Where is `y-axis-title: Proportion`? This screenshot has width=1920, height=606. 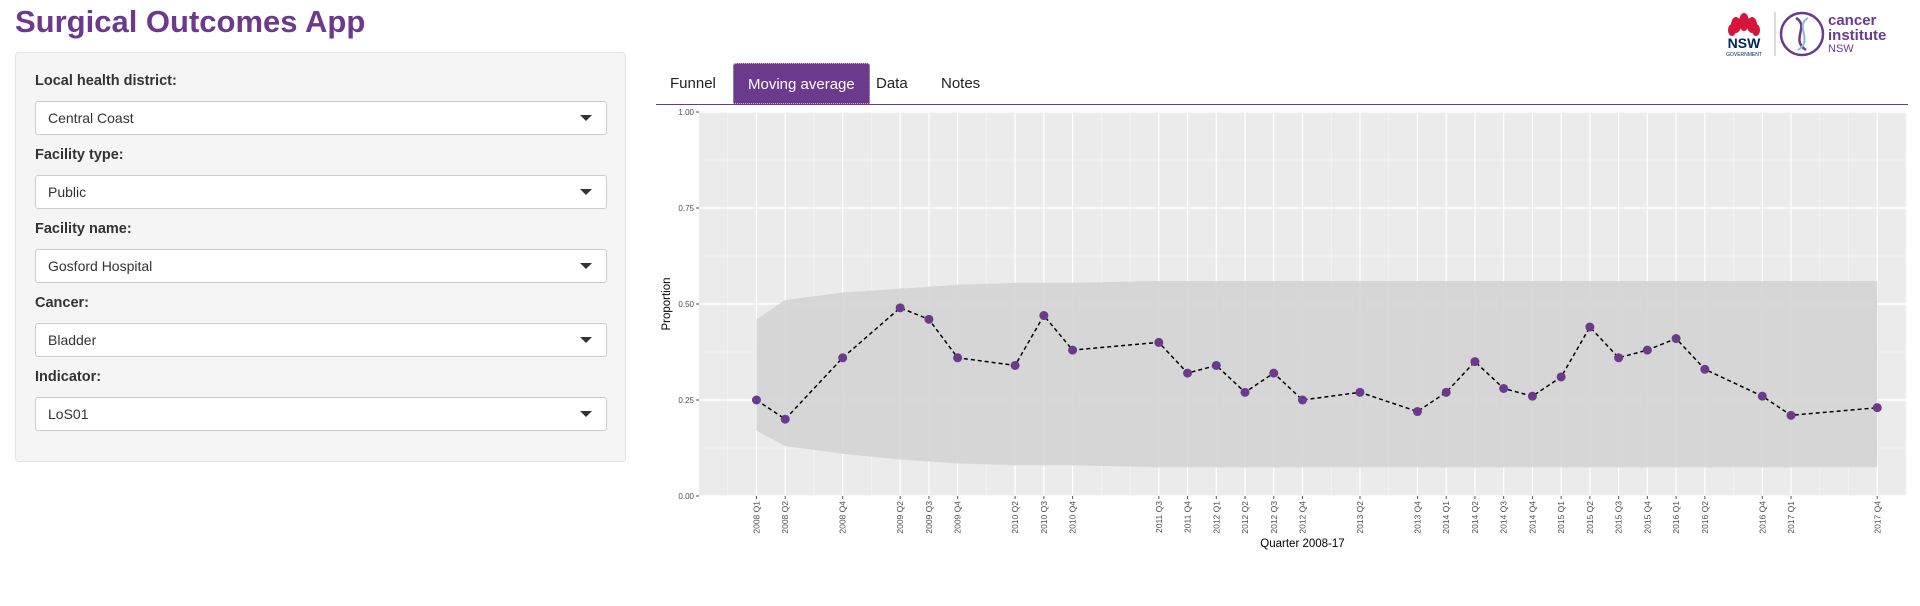
y-axis-title: Proportion is located at coordinates (667, 303).